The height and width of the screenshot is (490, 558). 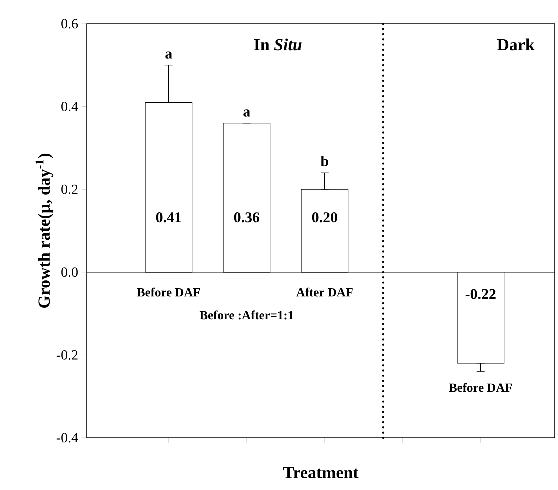 I want to click on annotation: In Situ, so click(x=278, y=44).